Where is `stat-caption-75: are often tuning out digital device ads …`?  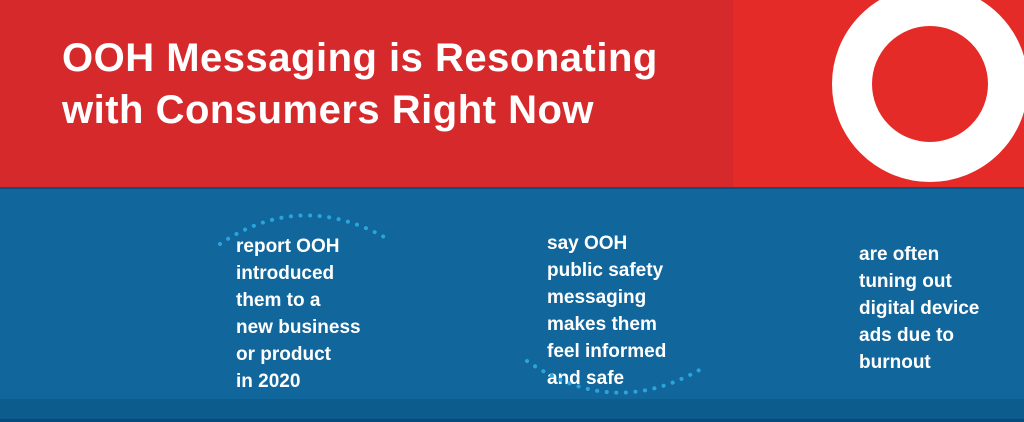 stat-caption-75: are often tuning out digital device ads … is located at coordinates (919, 308).